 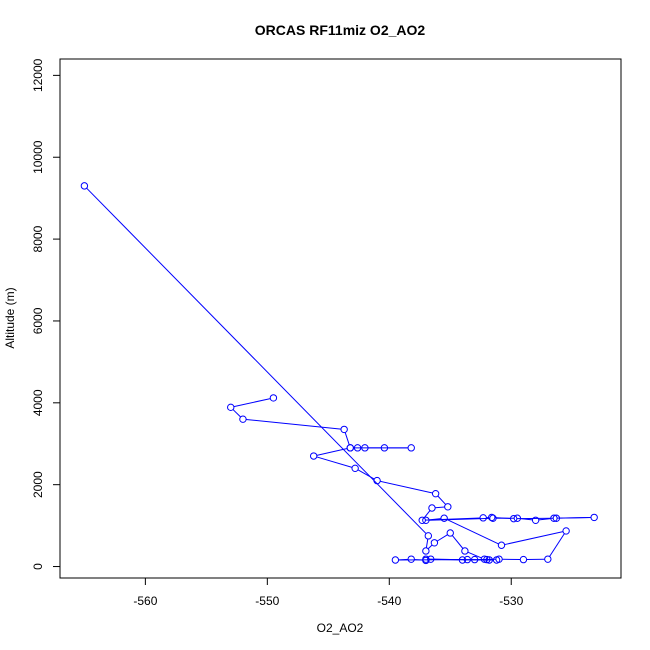 I want to click on x-axis-label: O2_AO2, so click(x=340, y=628).